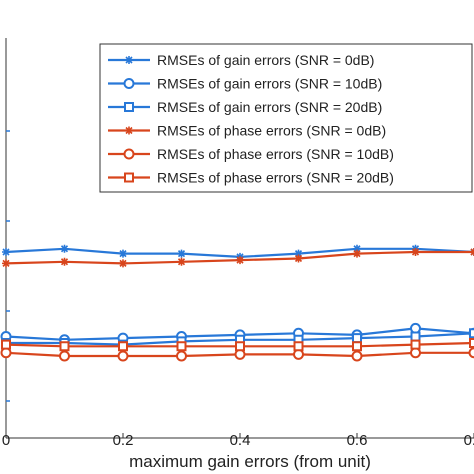 The height and width of the screenshot is (474, 474). I want to click on legend-label: RMSEs of gain errors (SNR = 10dB), so click(269, 84).